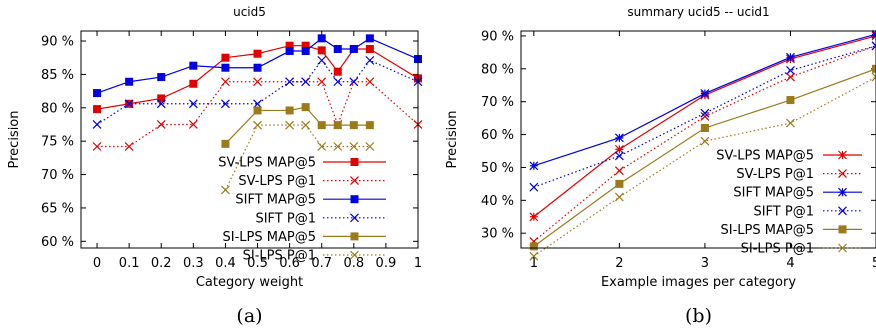  What do you see at coordinates (619, 263) in the screenshot?
I see `x-tick-label: 2` at bounding box center [619, 263].